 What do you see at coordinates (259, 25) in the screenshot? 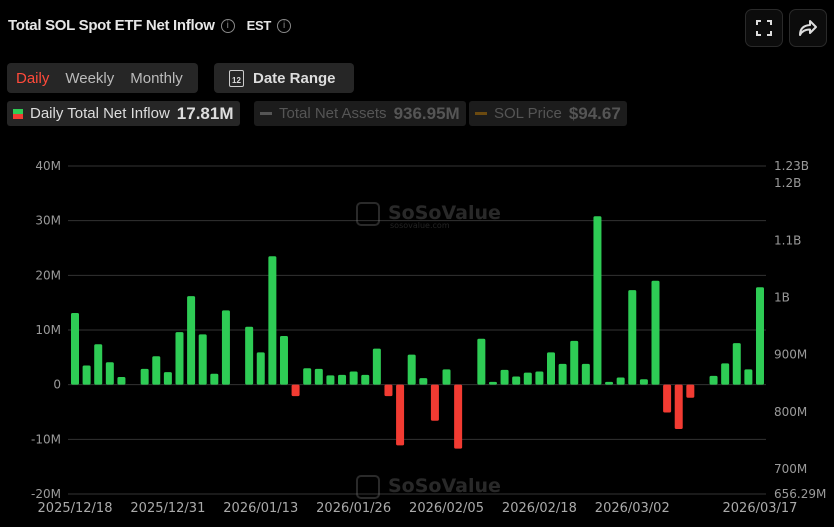
I see `timezone-label: EST` at bounding box center [259, 25].